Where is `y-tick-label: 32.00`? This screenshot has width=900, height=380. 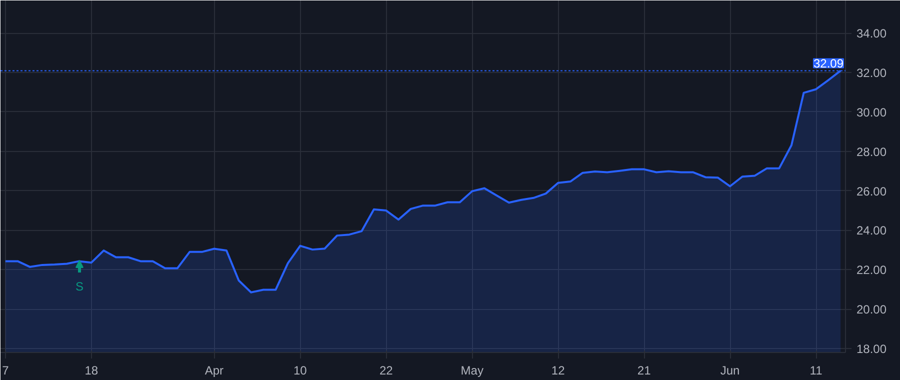 y-tick-label: 32.00 is located at coordinates (871, 73).